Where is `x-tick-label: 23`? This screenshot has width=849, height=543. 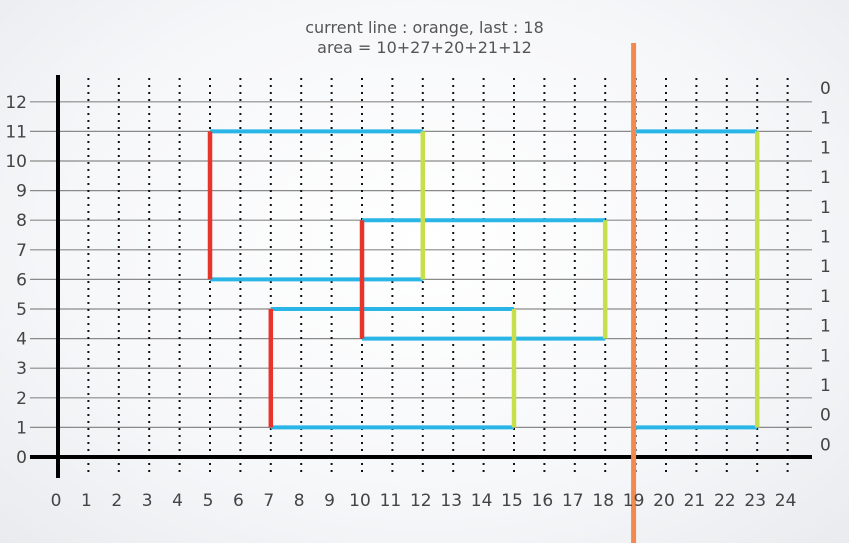 x-tick-label: 23 is located at coordinates (755, 501).